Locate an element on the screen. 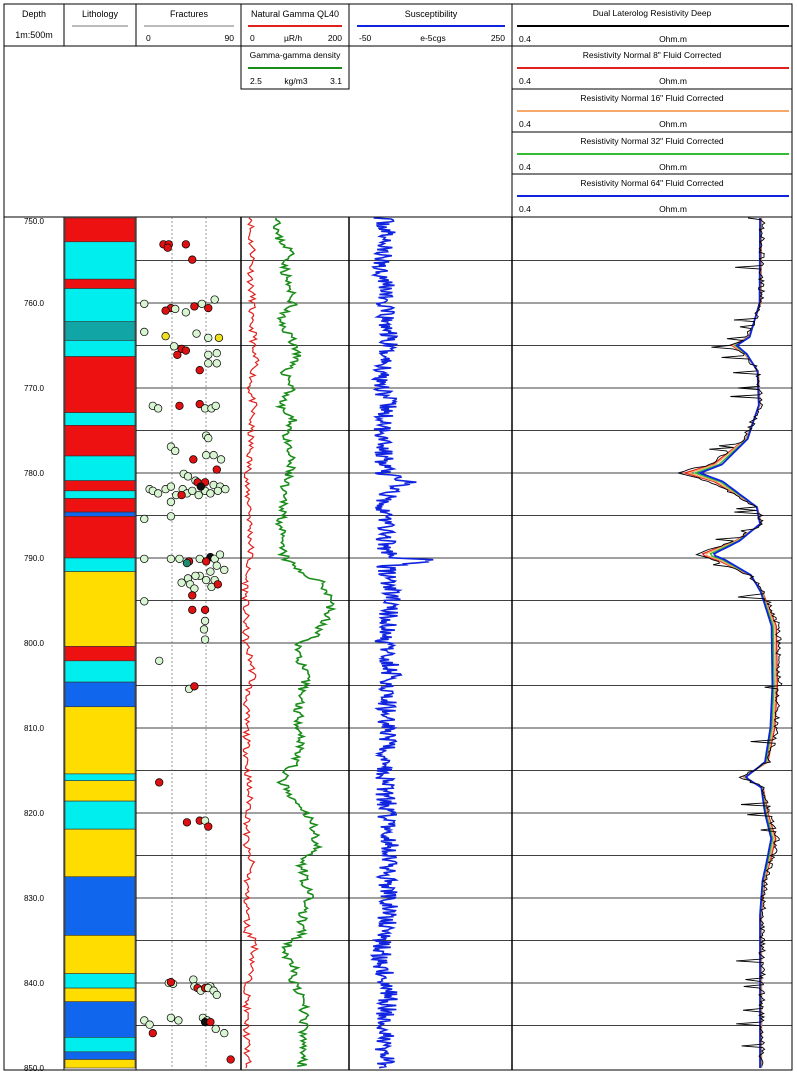  resistivity-header-unit: Ohm.m is located at coordinates (673, 81).